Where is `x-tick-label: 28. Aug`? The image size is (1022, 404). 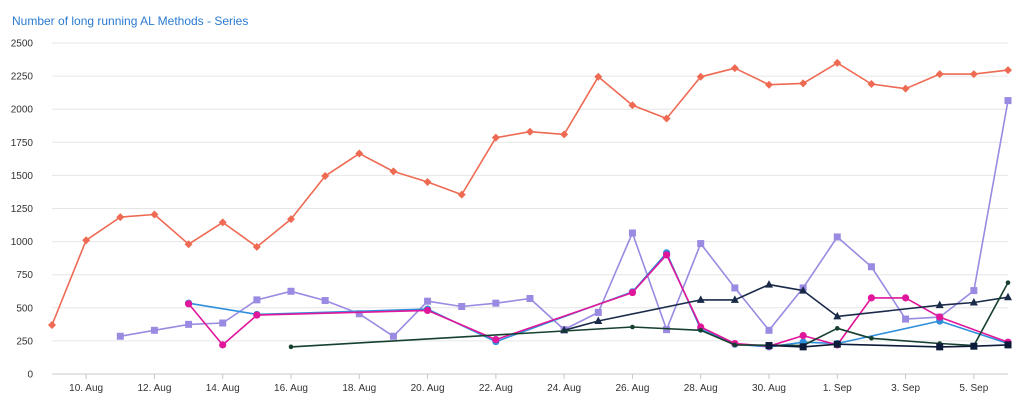
x-tick-label: 28. Aug is located at coordinates (701, 388).